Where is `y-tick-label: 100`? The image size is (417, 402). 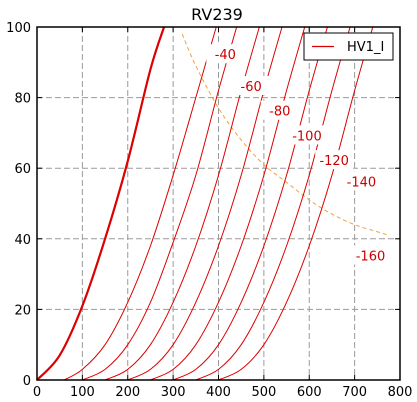
y-tick-label: 100 is located at coordinates (18, 28).